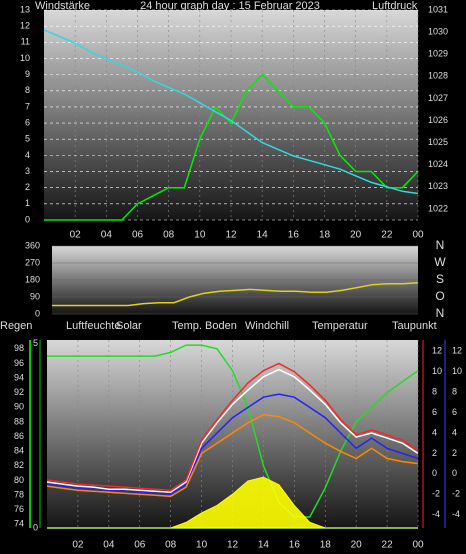 This screenshot has width=466, height=554. Describe the element at coordinates (25, 58) in the screenshot. I see `y-tick-label: 10` at that location.